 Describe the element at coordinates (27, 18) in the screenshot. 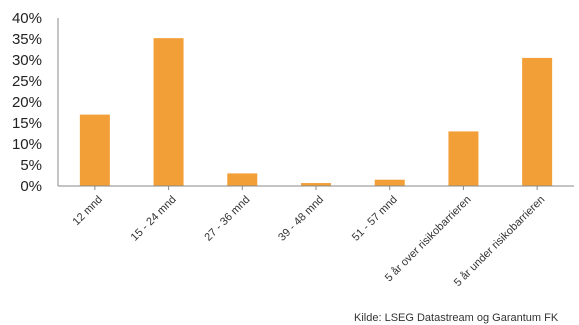

I see `y-tick-label: 40%` at that location.